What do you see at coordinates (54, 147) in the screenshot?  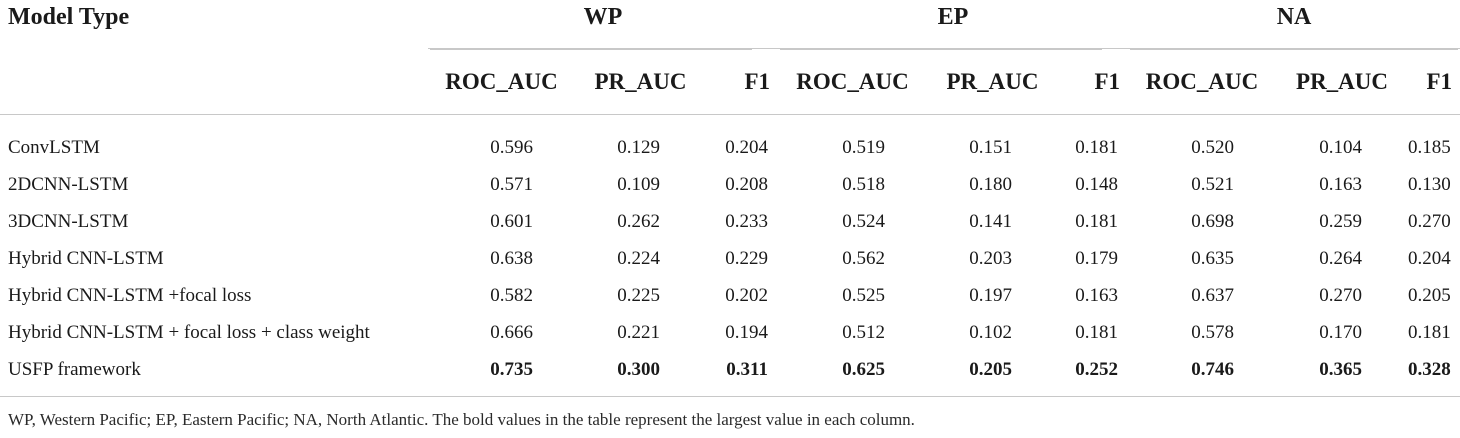 I see `model-name-cell: ConvLSTM` at bounding box center [54, 147].